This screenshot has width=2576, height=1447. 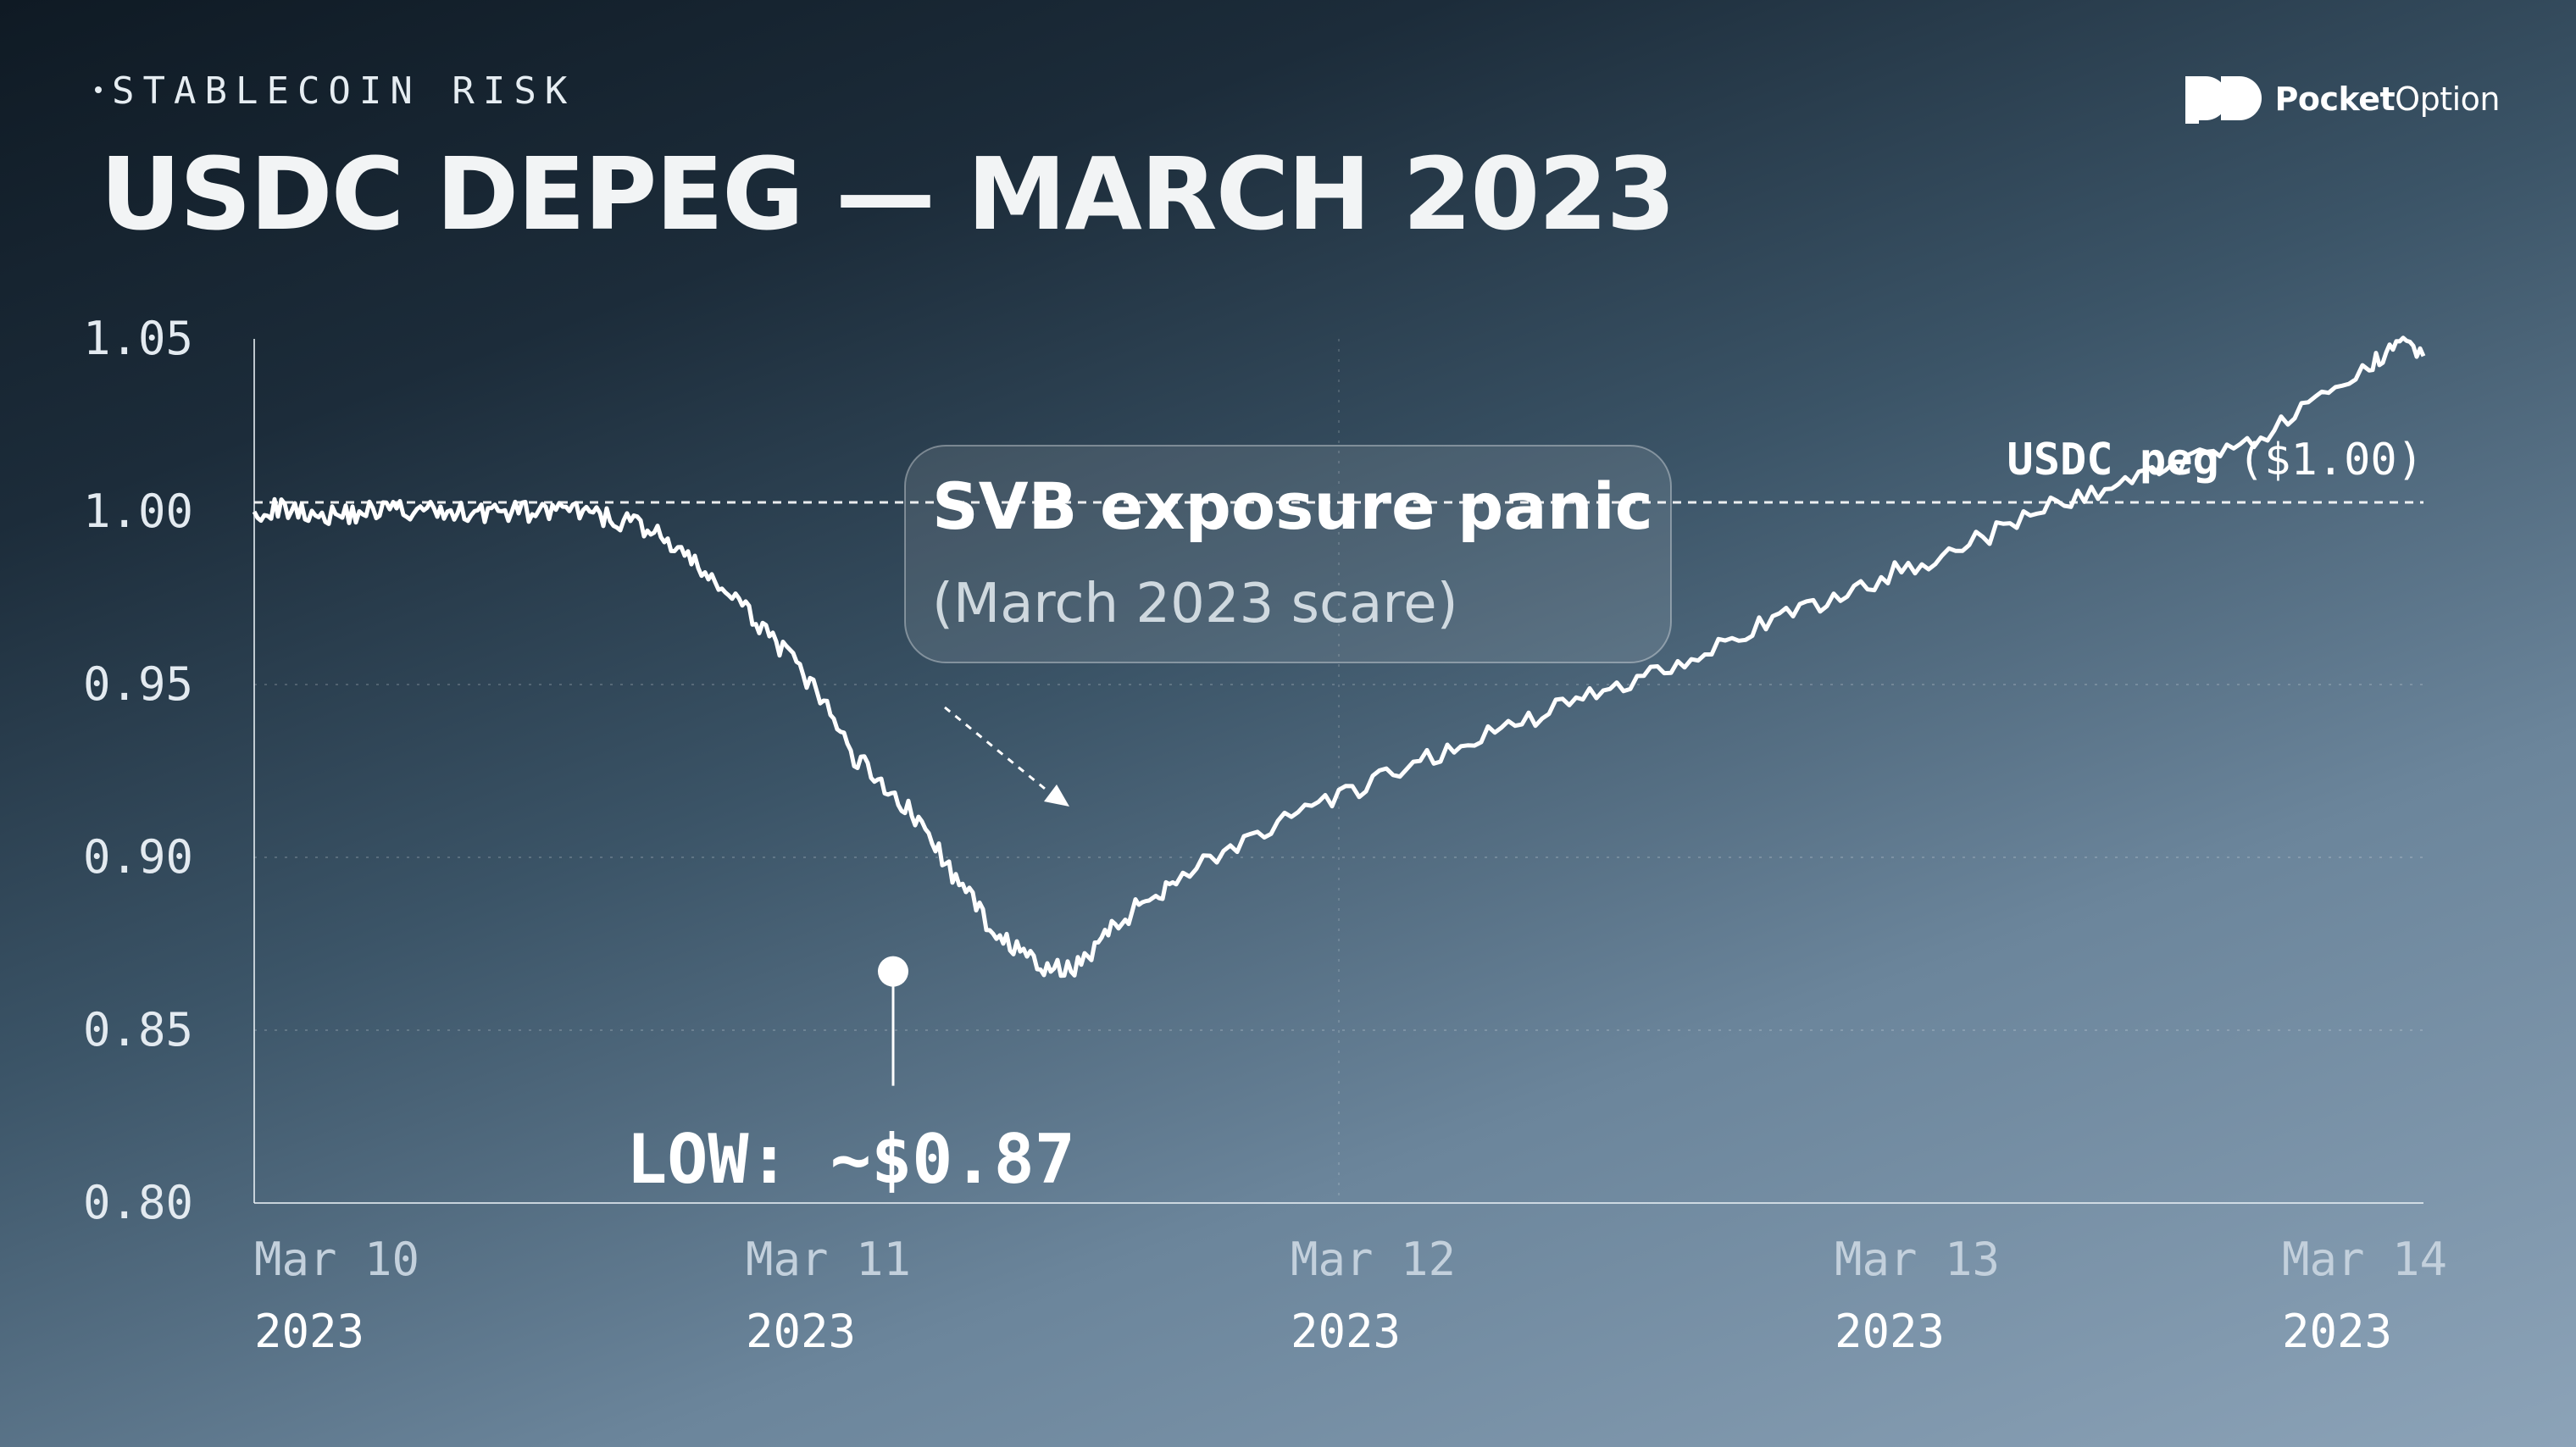 What do you see at coordinates (2364, 1260) in the screenshot?
I see `x-tick-label: Mar 14` at bounding box center [2364, 1260].